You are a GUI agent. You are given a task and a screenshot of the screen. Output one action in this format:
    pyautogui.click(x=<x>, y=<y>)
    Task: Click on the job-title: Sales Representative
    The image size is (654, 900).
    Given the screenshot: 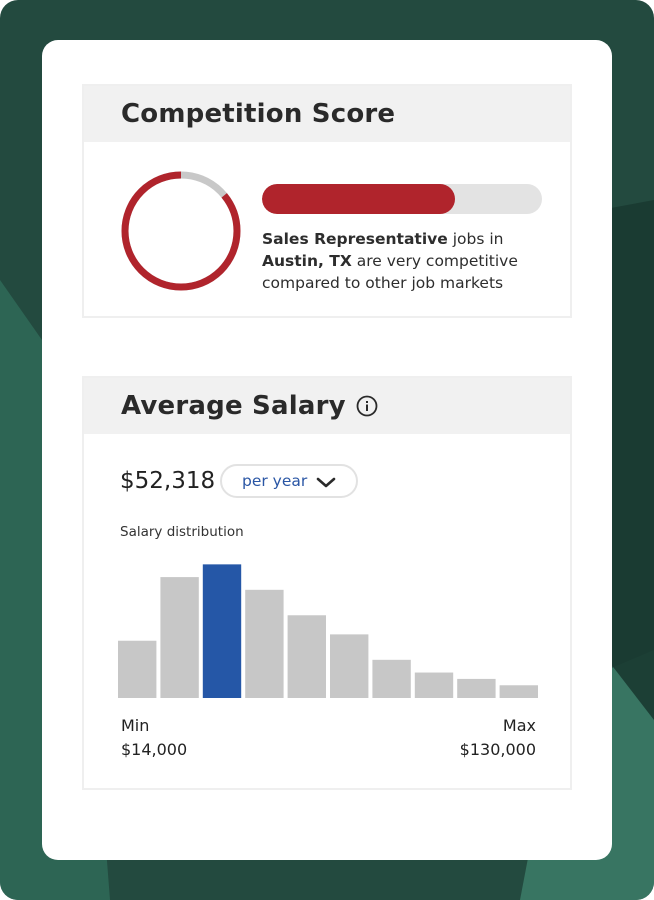 What is the action you would take?
    pyautogui.click(x=355, y=239)
    